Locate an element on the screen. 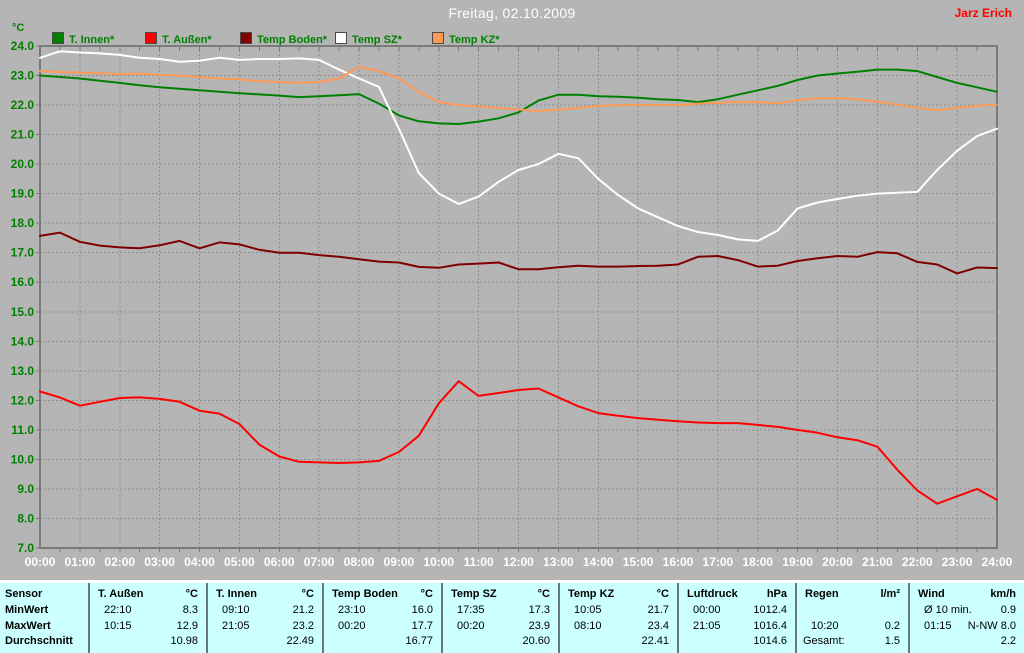 The image size is (1024, 653). sensor-unit: hPa is located at coordinates (776, 594).